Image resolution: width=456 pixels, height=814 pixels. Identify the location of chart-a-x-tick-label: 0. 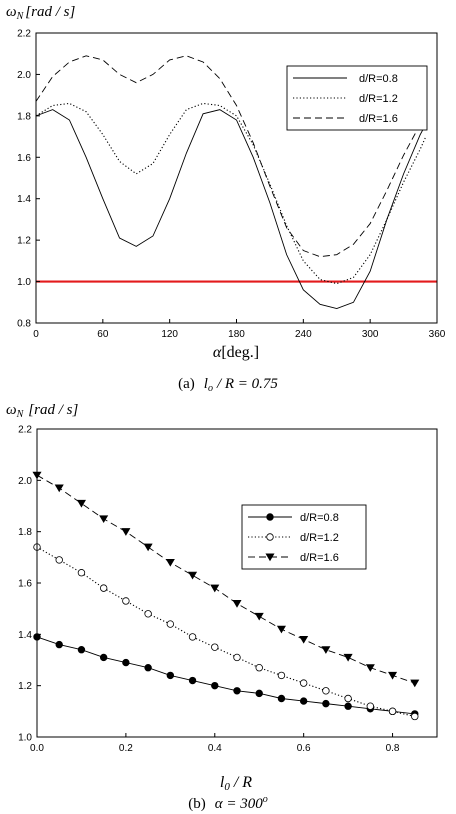
(36, 334).